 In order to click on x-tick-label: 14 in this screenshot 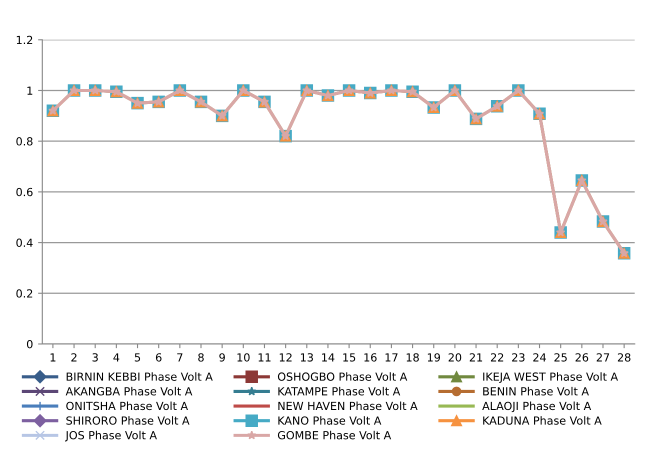, I will do `click(328, 357)`.